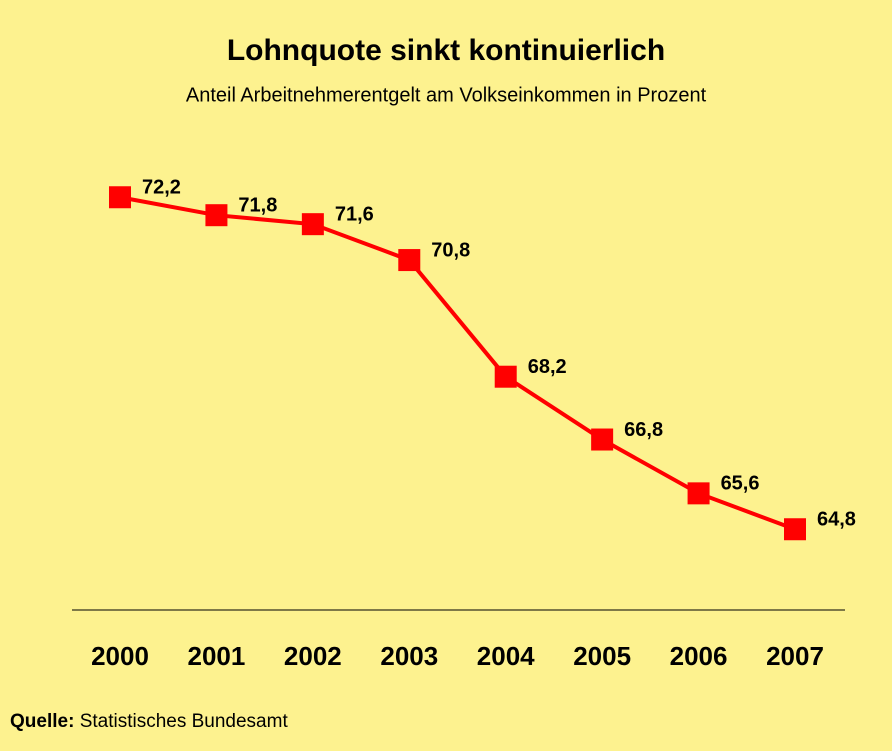 The height and width of the screenshot is (751, 892). I want to click on x-tick-label: 2000, so click(120, 656).